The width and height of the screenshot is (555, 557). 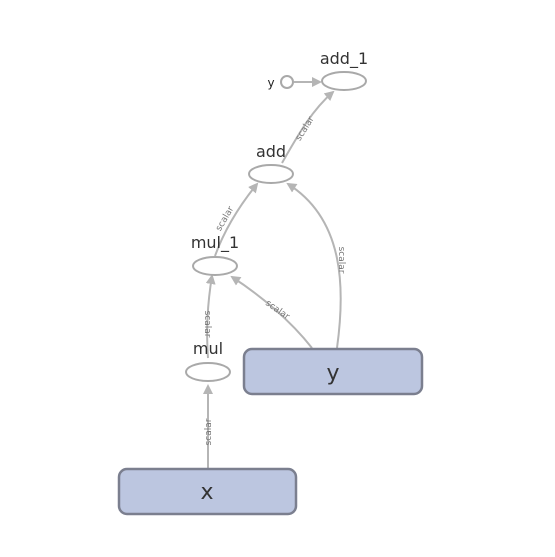 I want to click on node-add-label: add, so click(x=271, y=151).